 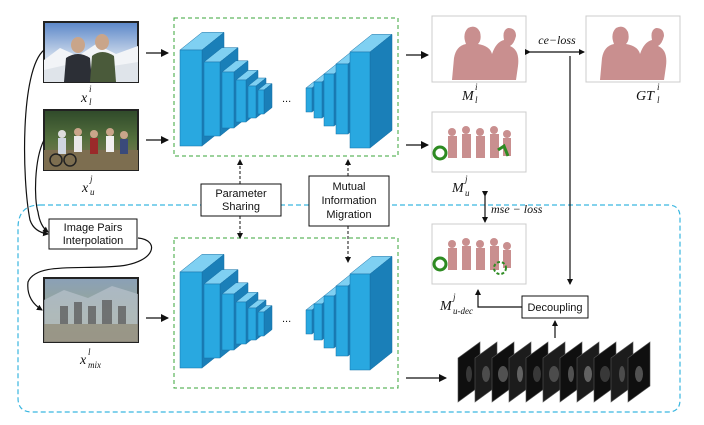 What do you see at coordinates (557, 40) in the screenshot?
I see `ce-loss-label: ce−loss` at bounding box center [557, 40].